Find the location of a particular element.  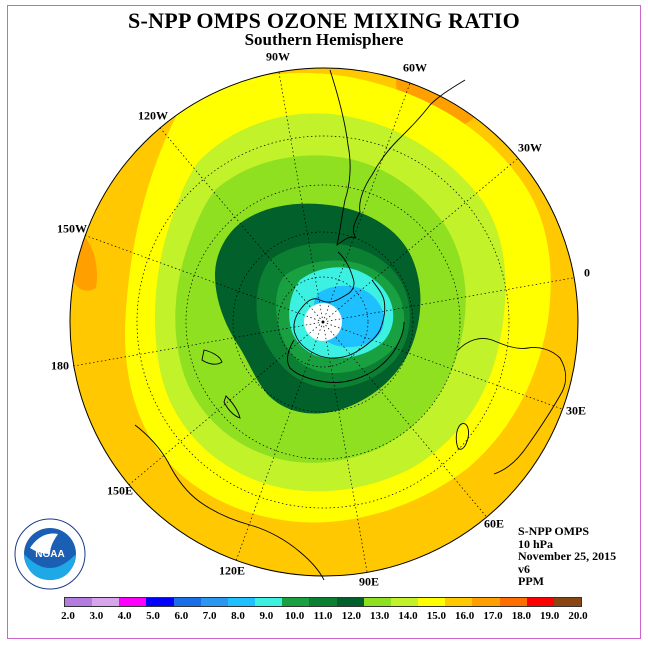

south-america-coast is located at coordinates (397, 158).